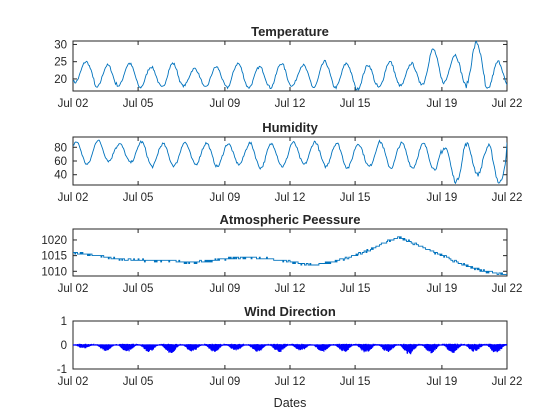 The height and width of the screenshot is (420, 560). Describe the element at coordinates (54, 241) in the screenshot. I see `y-tick-label: 1020` at that location.